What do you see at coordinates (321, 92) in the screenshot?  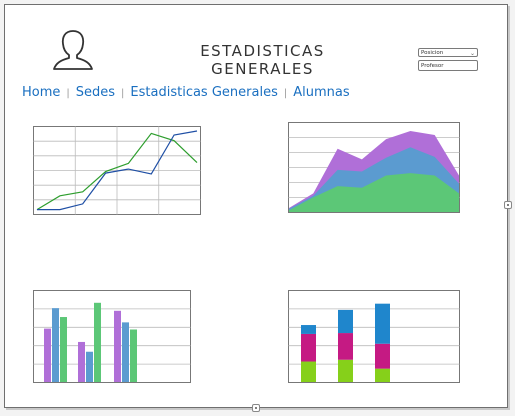 I see `nav-alumnas: Alumnas` at bounding box center [321, 92].